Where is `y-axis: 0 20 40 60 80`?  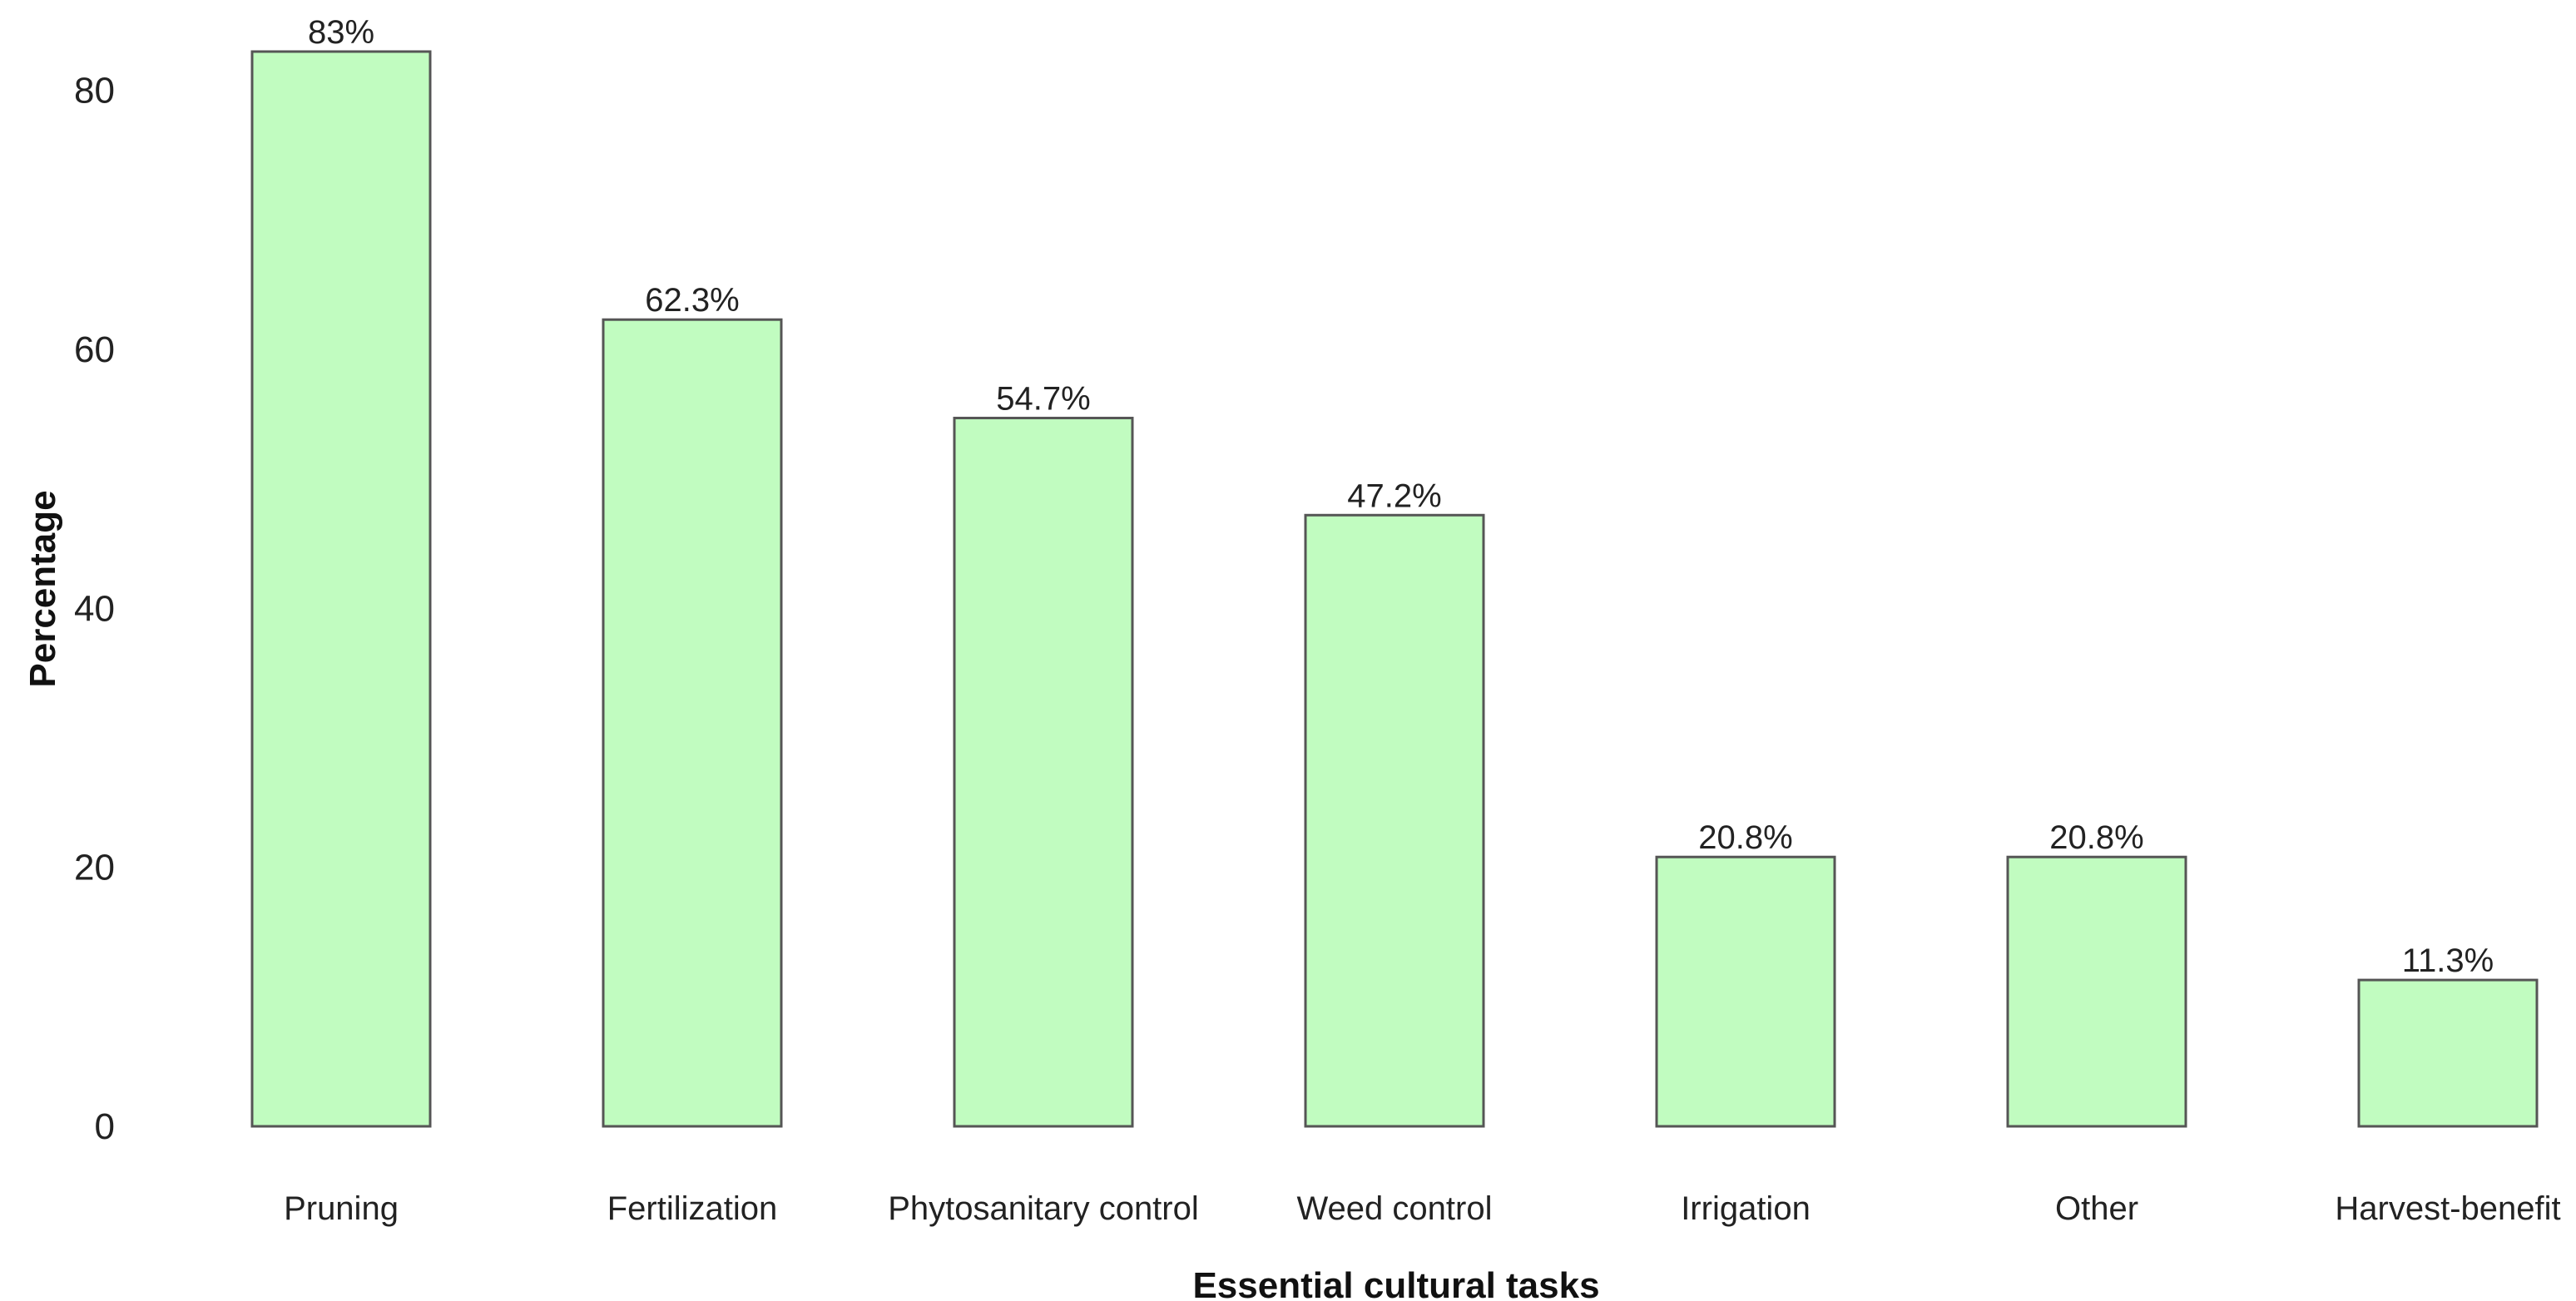
y-axis: 0 20 40 60 80 is located at coordinates (95, 609).